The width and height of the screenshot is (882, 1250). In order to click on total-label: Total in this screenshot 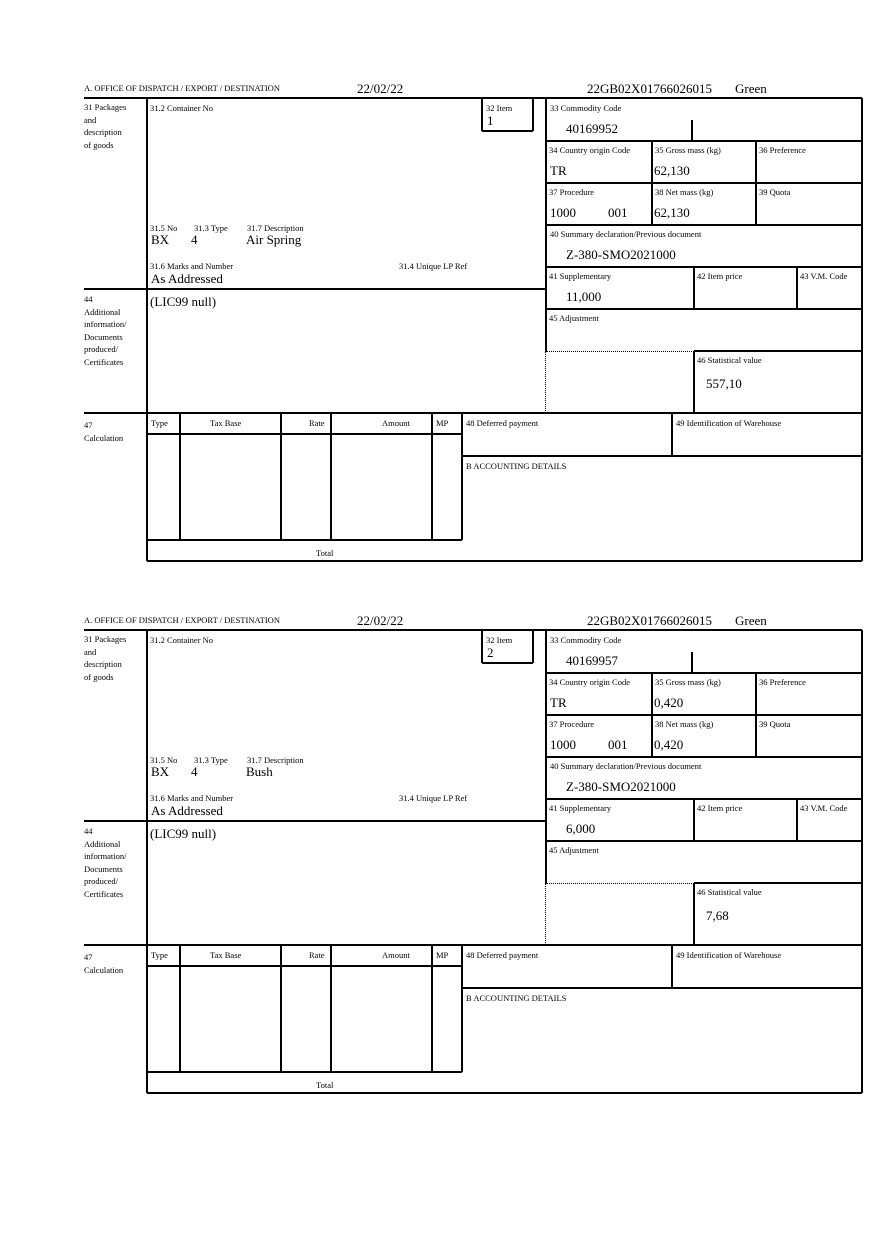, I will do `click(325, 1085)`.